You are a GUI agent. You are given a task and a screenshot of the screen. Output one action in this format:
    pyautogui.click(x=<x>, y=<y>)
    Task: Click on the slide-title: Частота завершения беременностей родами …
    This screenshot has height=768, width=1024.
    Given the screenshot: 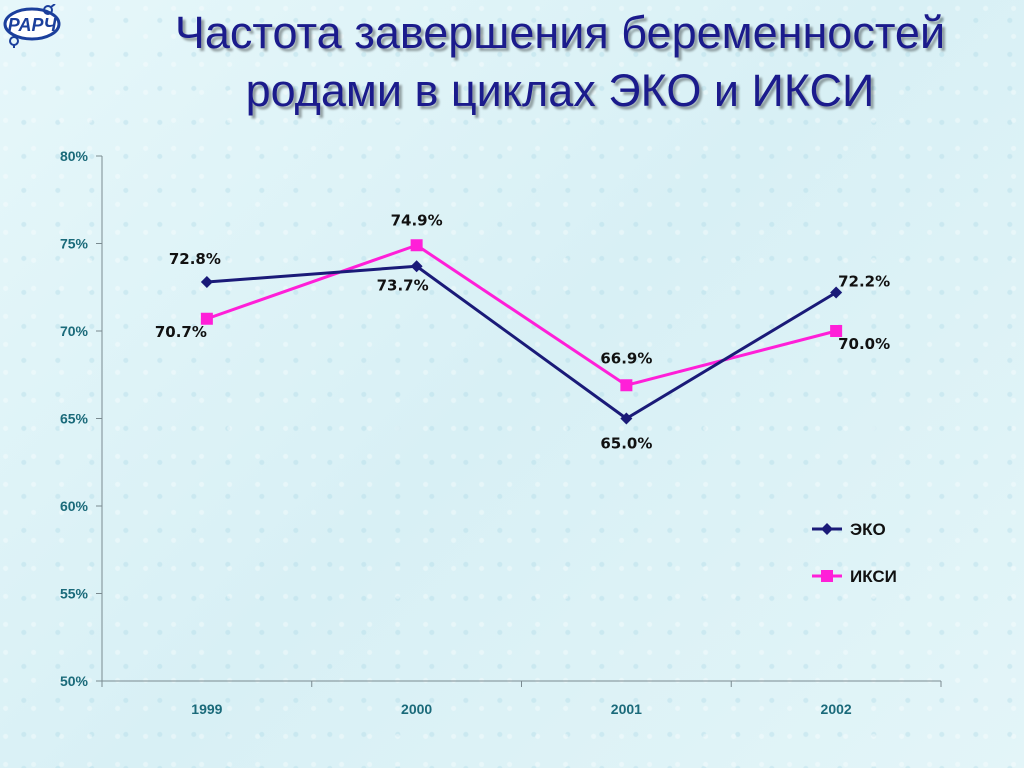 What is the action you would take?
    pyautogui.click(x=542, y=62)
    